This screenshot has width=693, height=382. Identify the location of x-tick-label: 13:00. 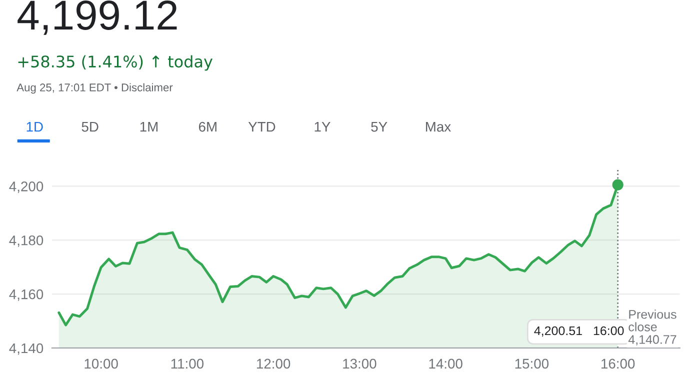
(359, 363).